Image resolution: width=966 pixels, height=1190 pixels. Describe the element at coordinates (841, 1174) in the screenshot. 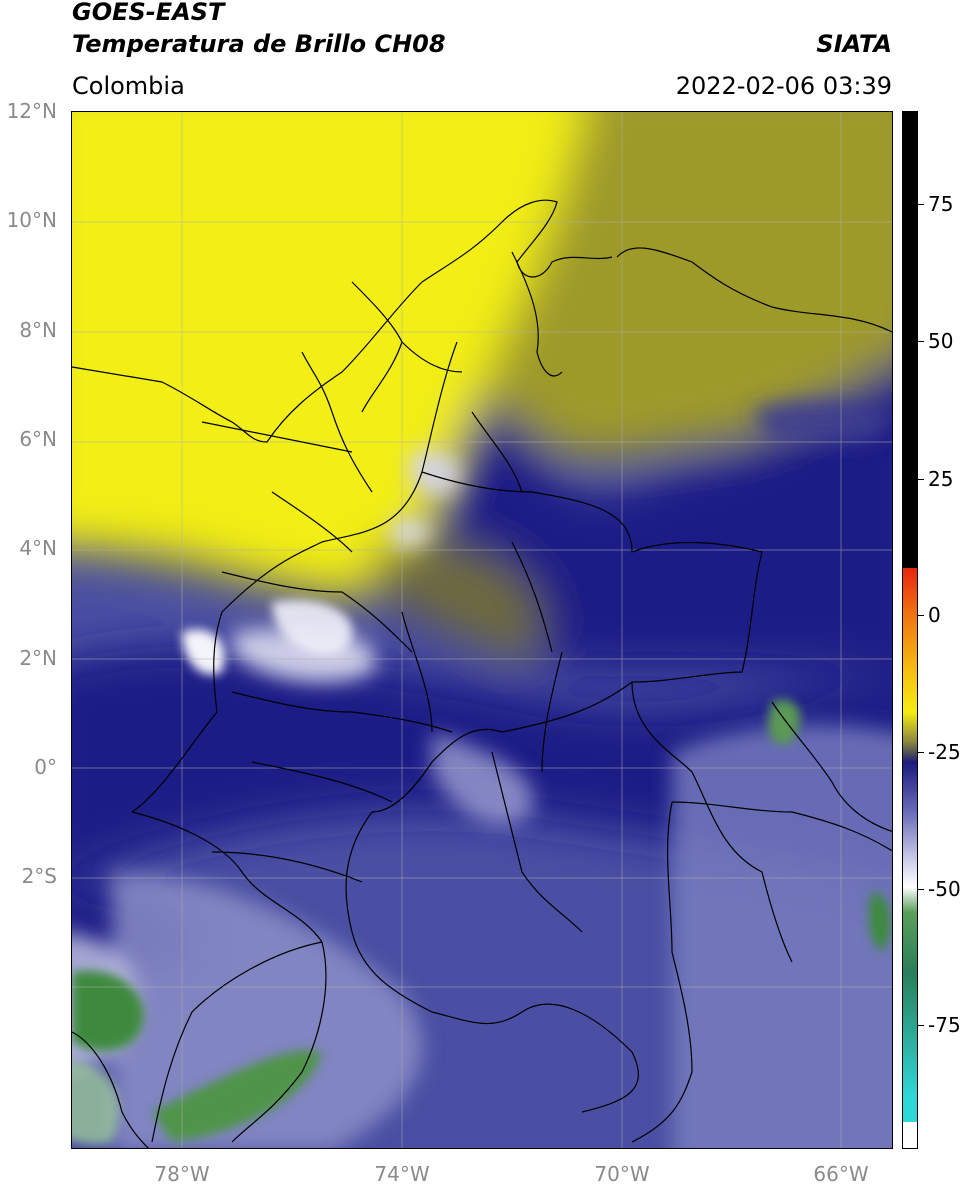

I see `lon-label: 66°W` at that location.